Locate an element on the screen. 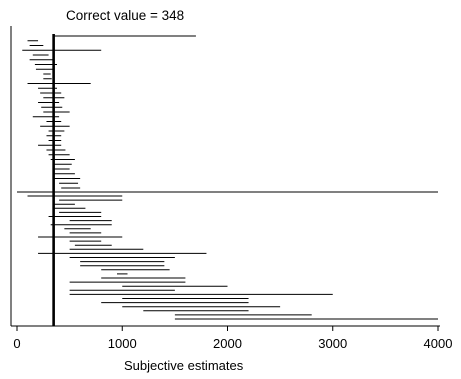  x-tick-label: 4000 is located at coordinates (438, 343).